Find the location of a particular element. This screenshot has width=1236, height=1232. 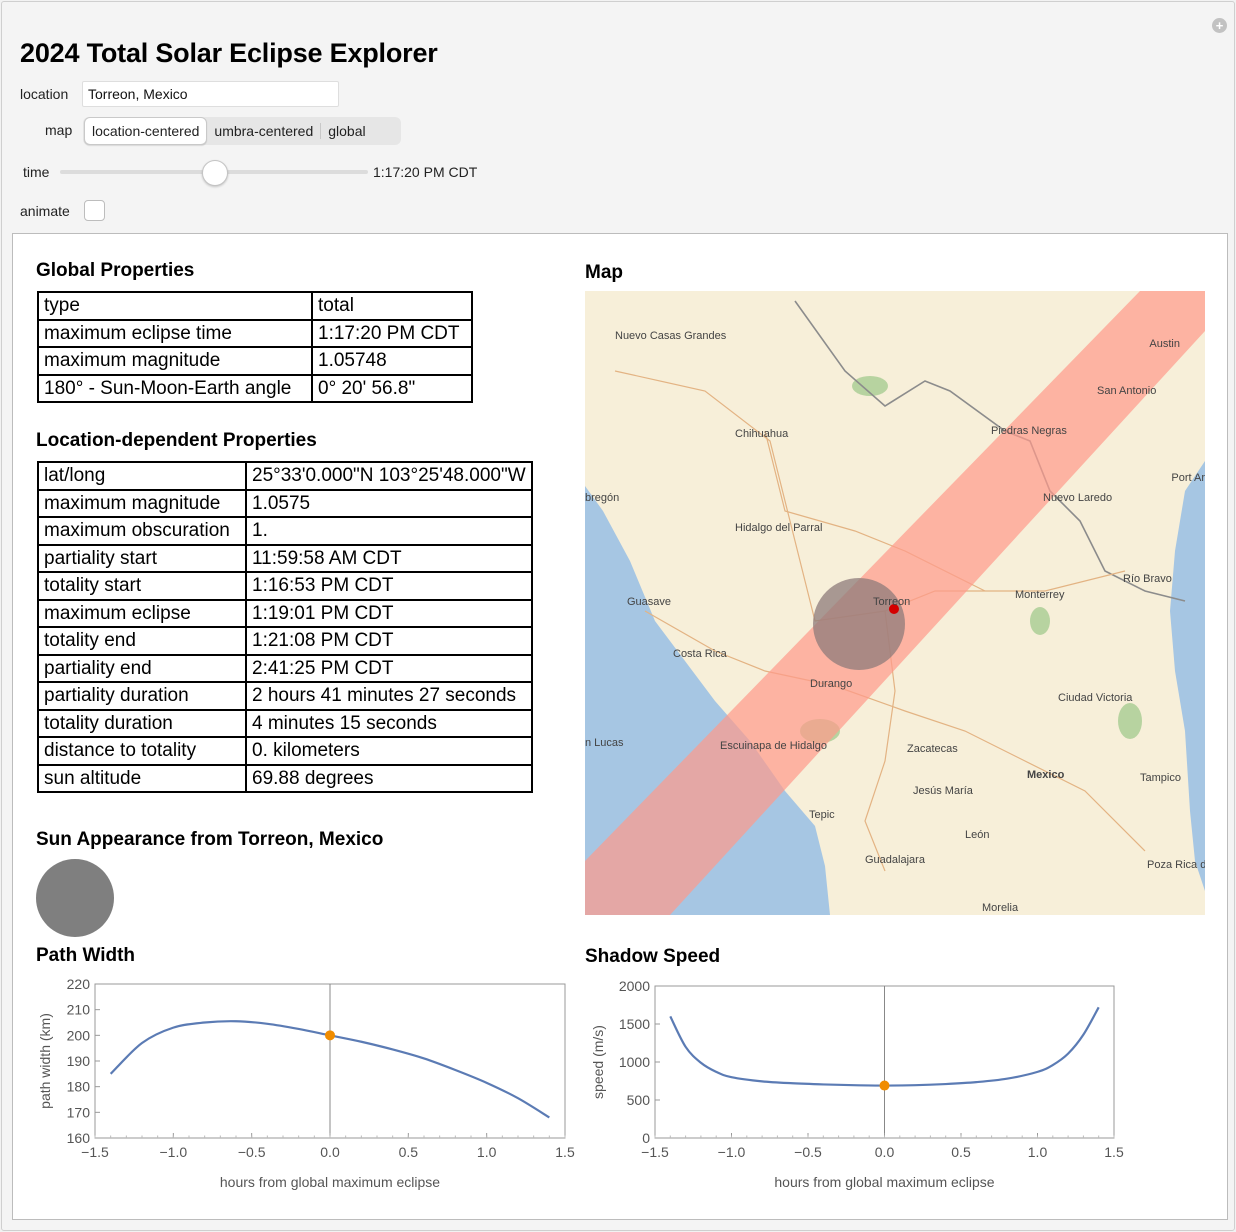

property-row: type total is located at coordinates (255, 306).